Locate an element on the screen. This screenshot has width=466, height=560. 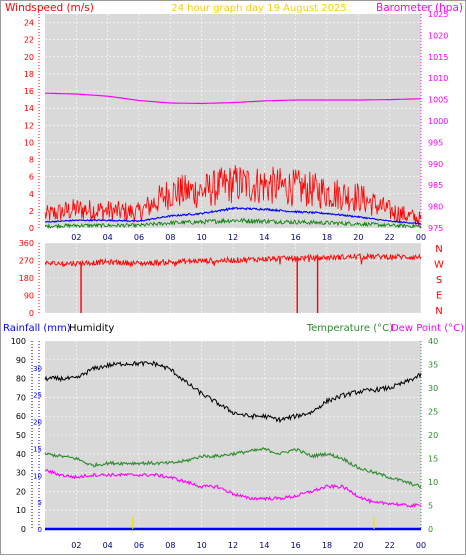
y-tick-label: 1015 is located at coordinates (438, 57).